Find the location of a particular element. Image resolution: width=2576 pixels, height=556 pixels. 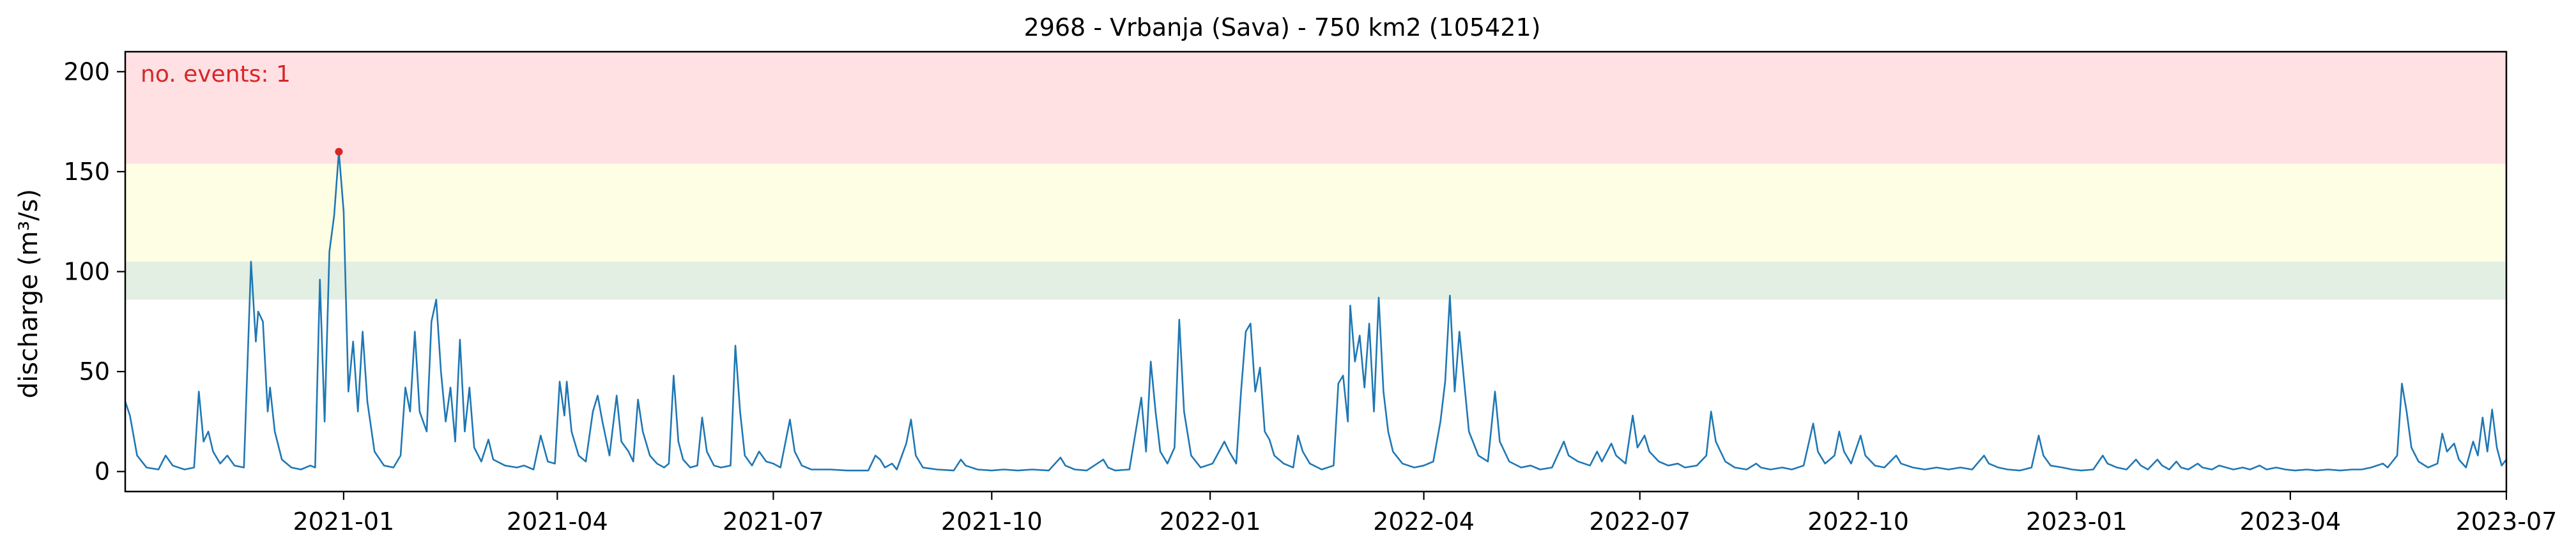

x-tick-label: 2022-01 is located at coordinates (1210, 521).